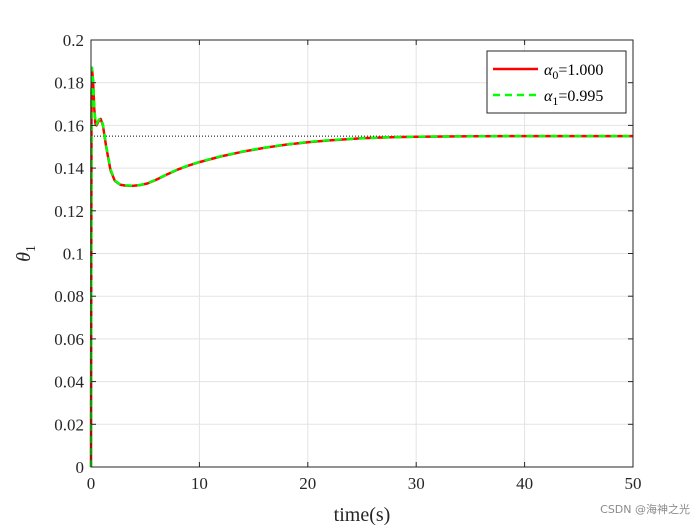  What do you see at coordinates (524, 483) in the screenshot?
I see `x-tick-label: 40` at bounding box center [524, 483].